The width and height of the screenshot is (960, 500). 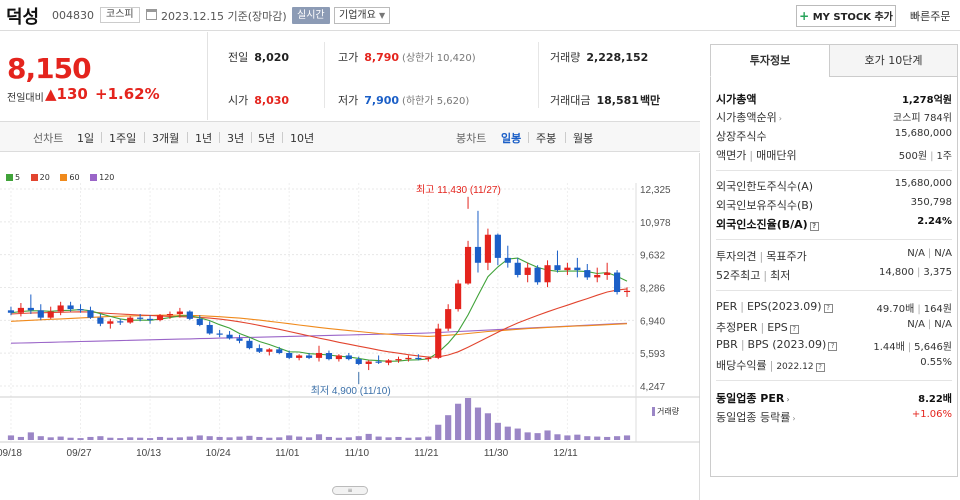 What do you see at coordinates (236, 138) in the screenshot?
I see `period-3y: 3년` at bounding box center [236, 138].